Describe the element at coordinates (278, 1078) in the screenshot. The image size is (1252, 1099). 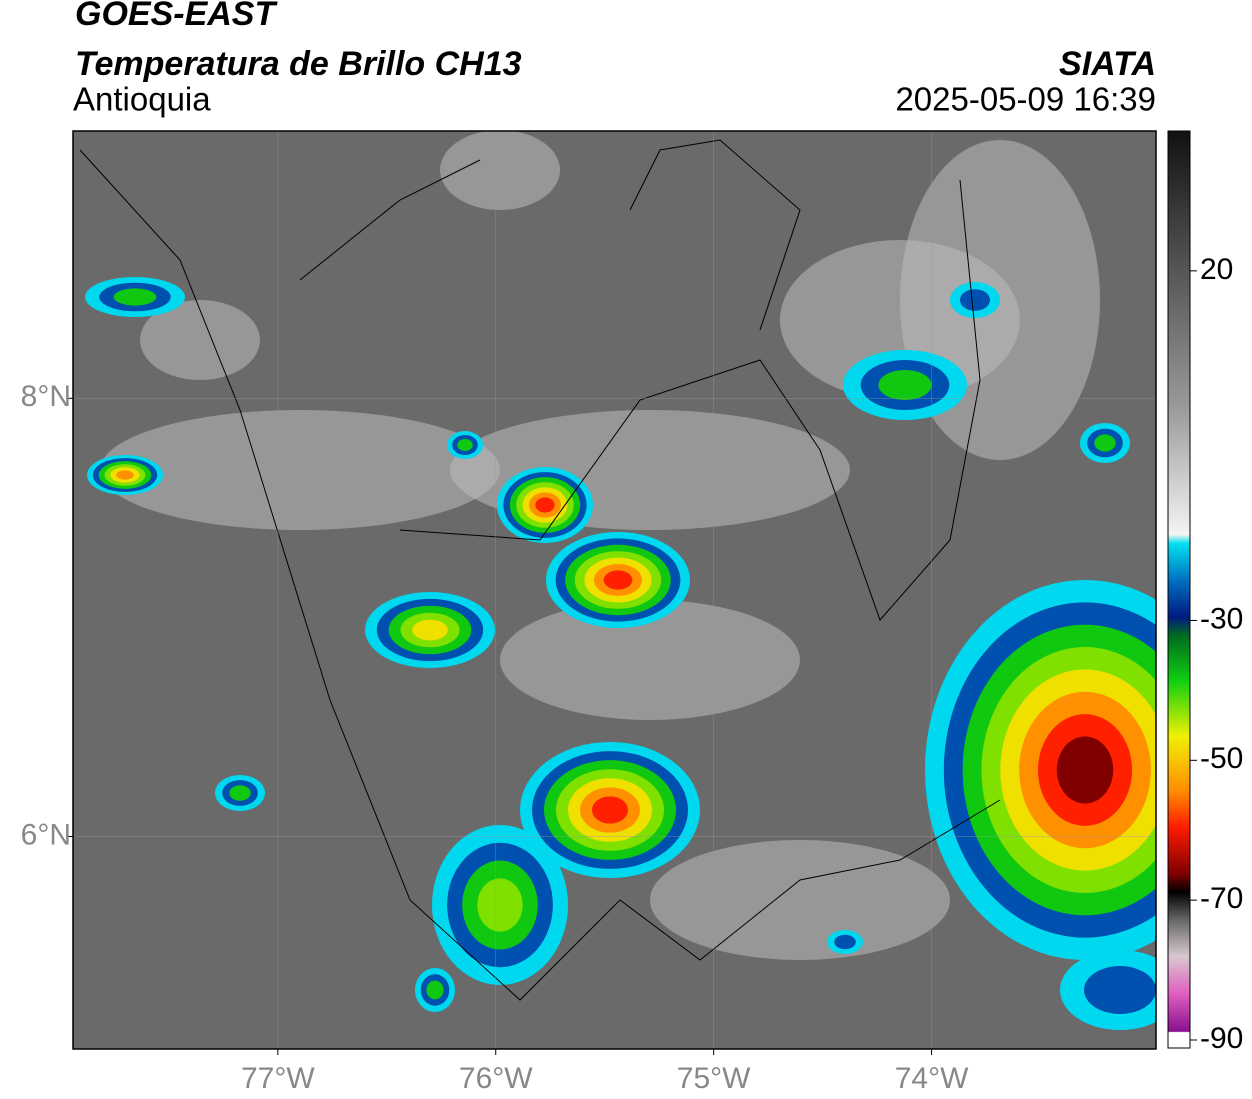
I see `x-tick-label: 77°W` at that location.